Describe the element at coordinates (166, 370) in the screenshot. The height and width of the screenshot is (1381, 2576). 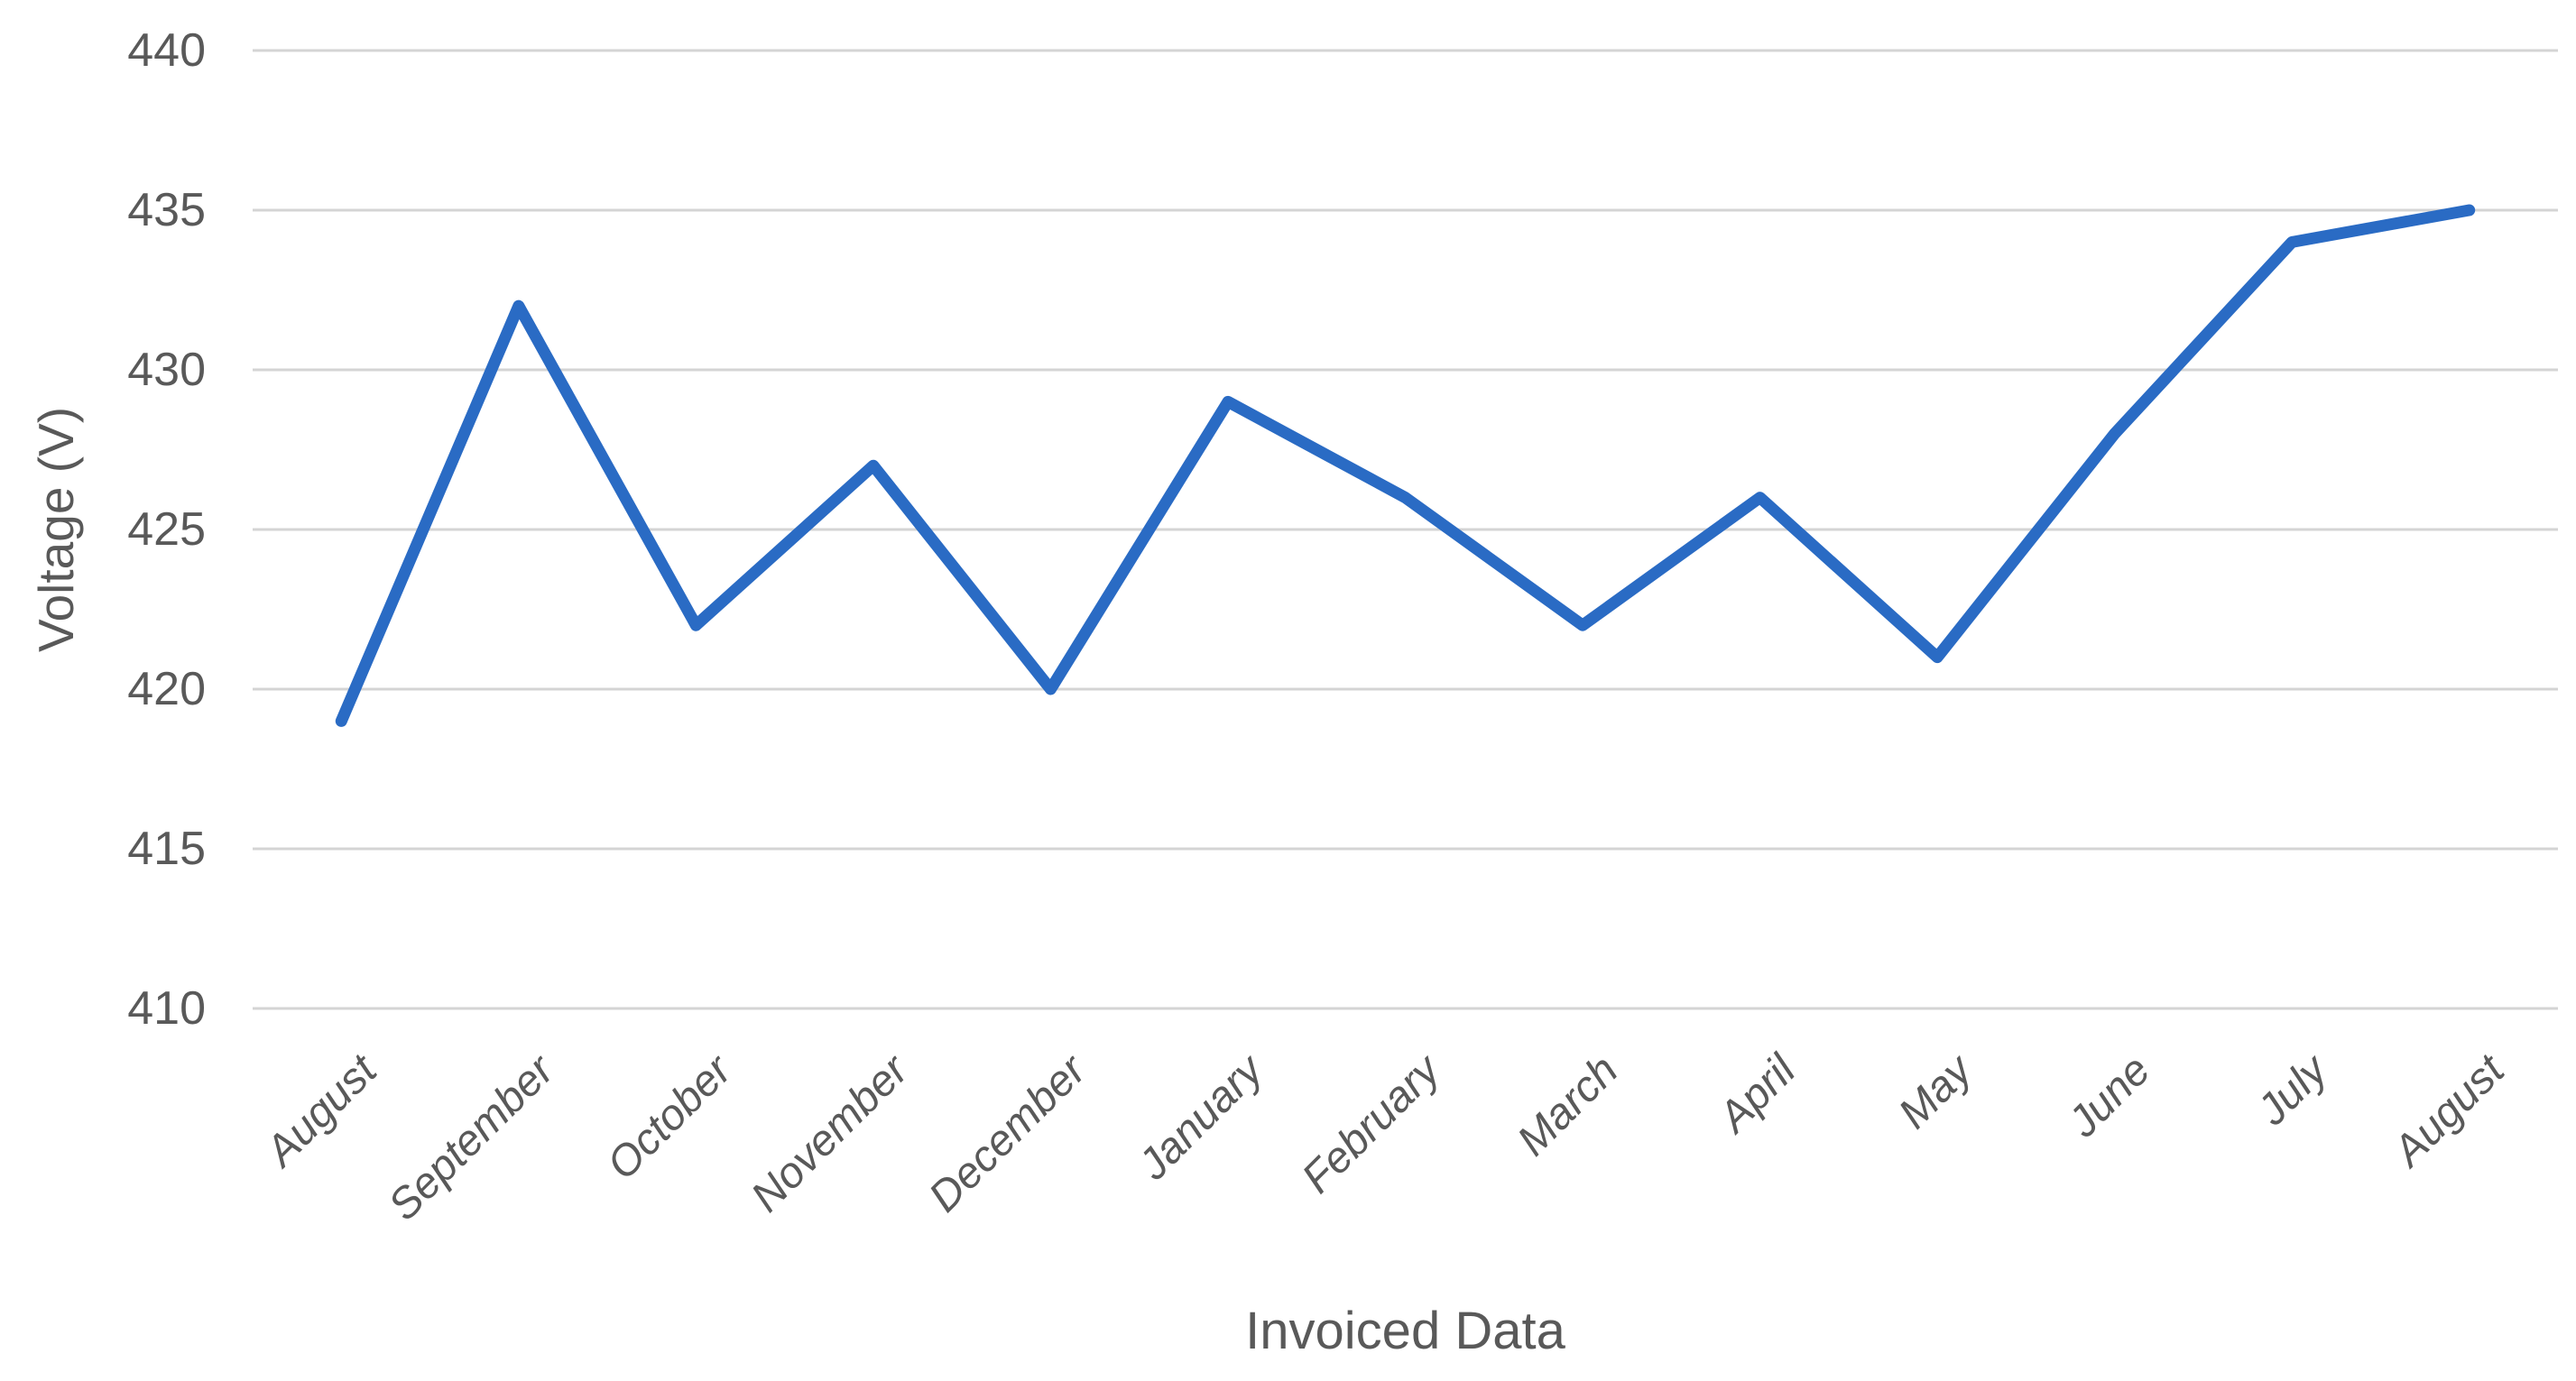
I see `y-axis-tick-label: 430` at that location.